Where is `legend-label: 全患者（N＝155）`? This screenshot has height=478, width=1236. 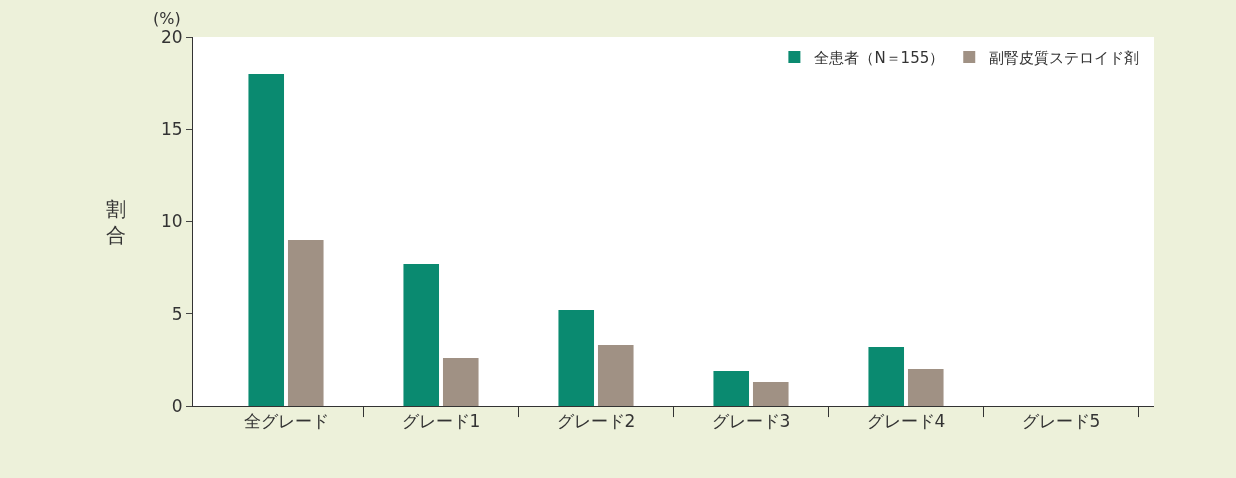
legend-label: 全患者（N＝155） is located at coordinates (879, 57).